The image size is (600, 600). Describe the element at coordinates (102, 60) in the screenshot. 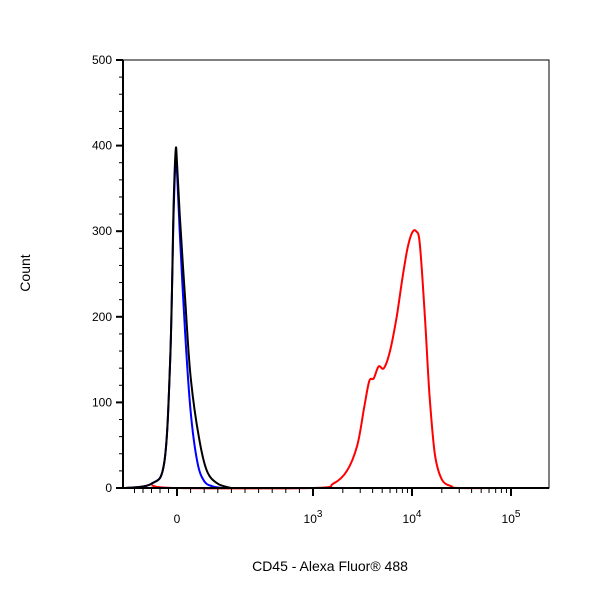

I see `y-tick-label: 500` at that location.